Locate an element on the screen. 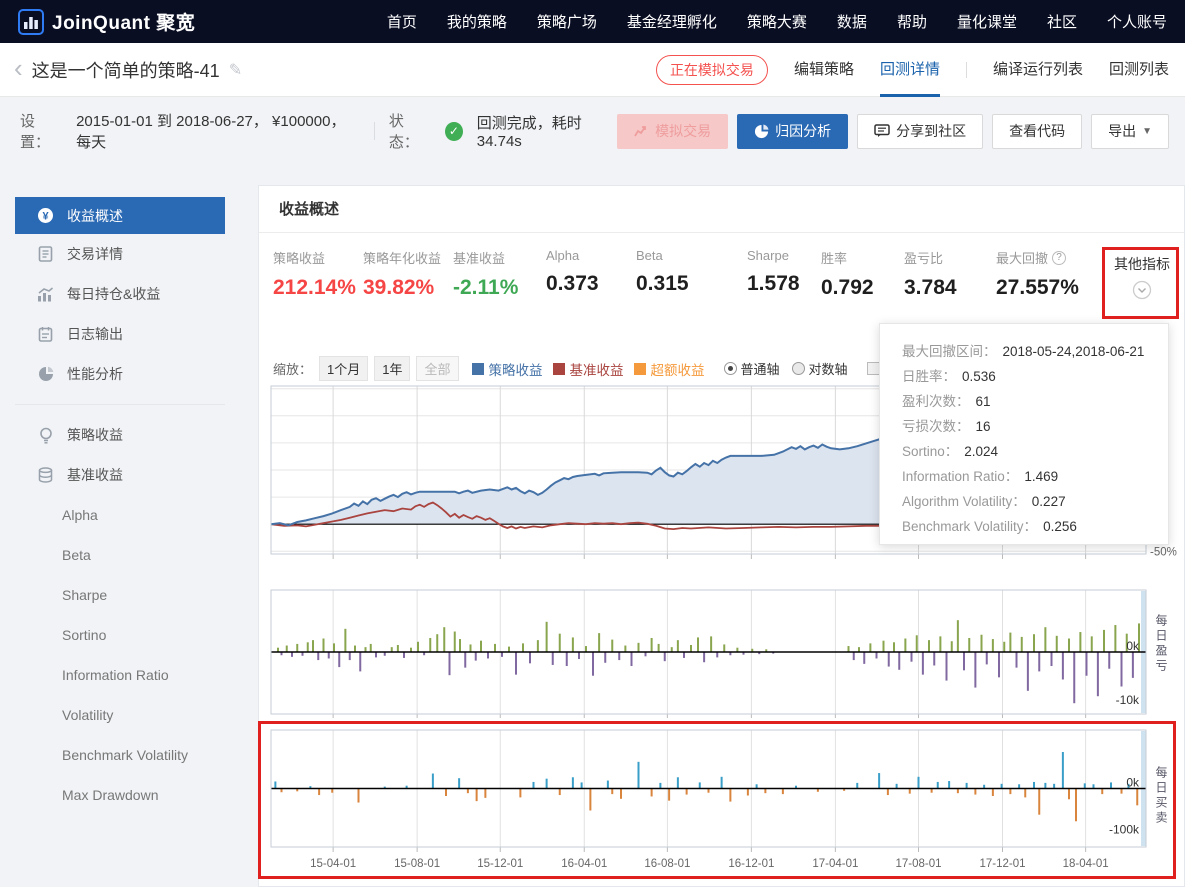  chevron-down-circle-icon is located at coordinates (1142, 290).